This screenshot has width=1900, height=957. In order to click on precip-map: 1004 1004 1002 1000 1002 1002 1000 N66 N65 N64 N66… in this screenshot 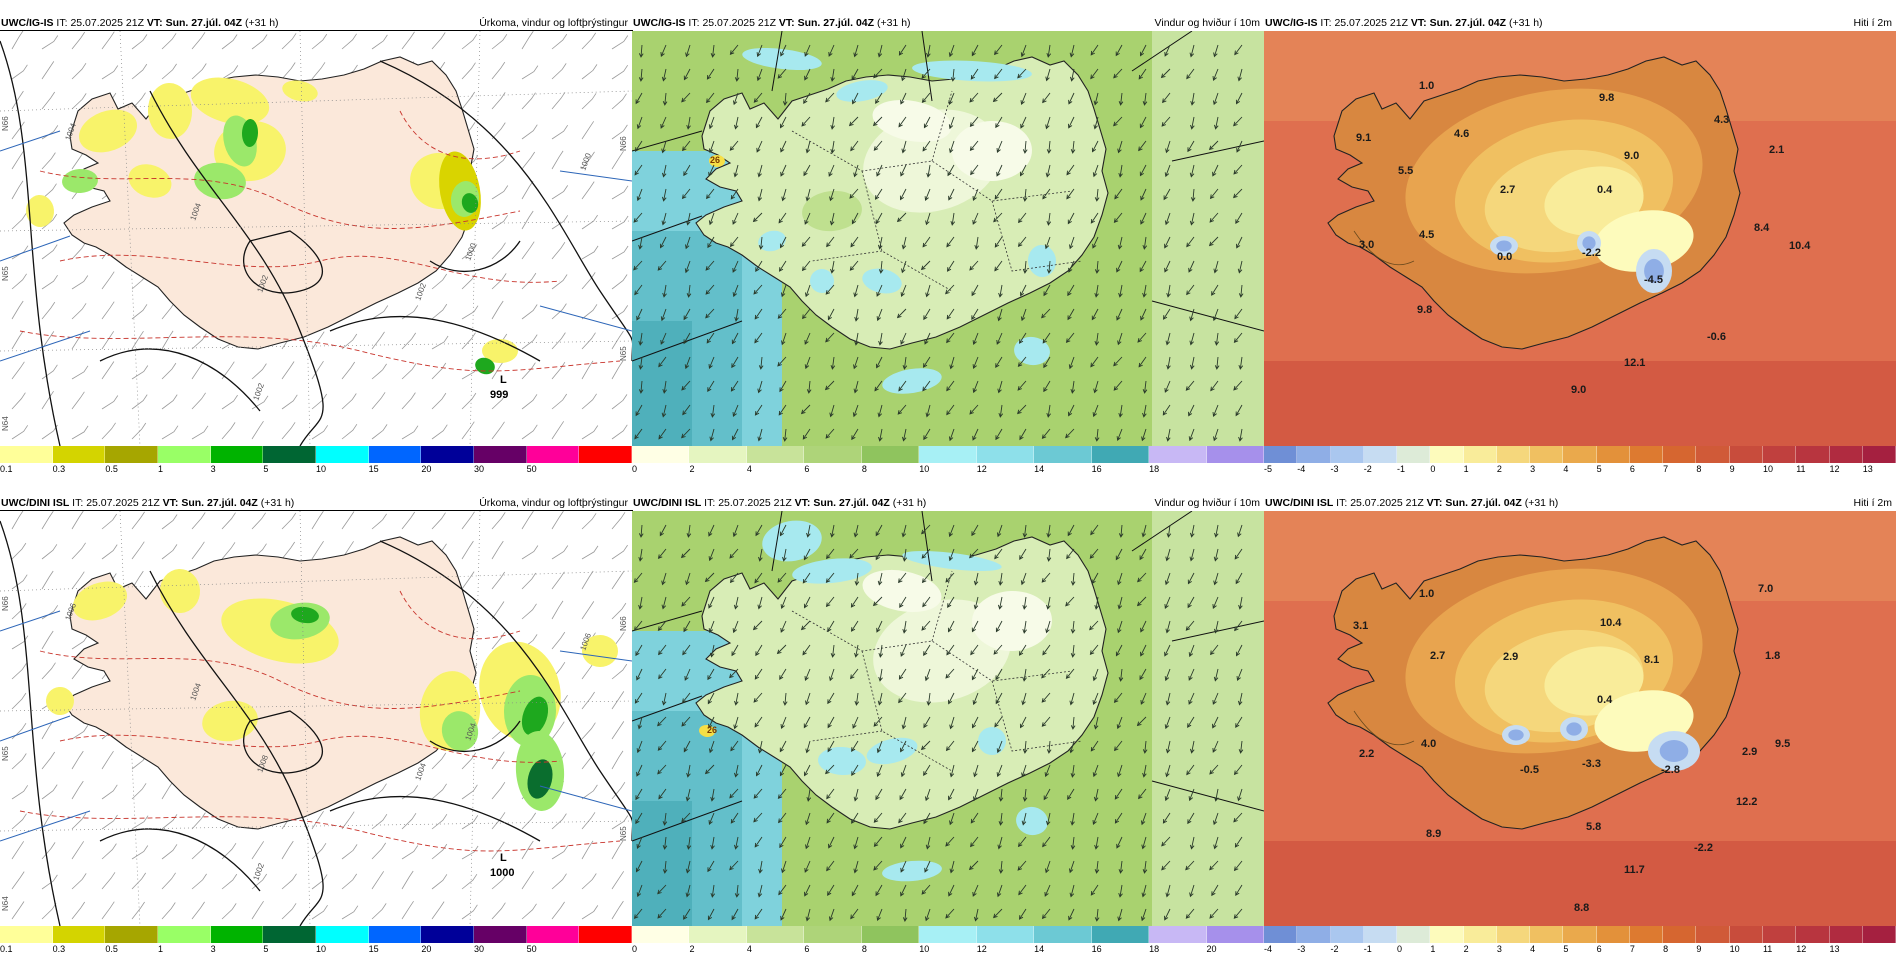, I will do `click(316, 238)`.